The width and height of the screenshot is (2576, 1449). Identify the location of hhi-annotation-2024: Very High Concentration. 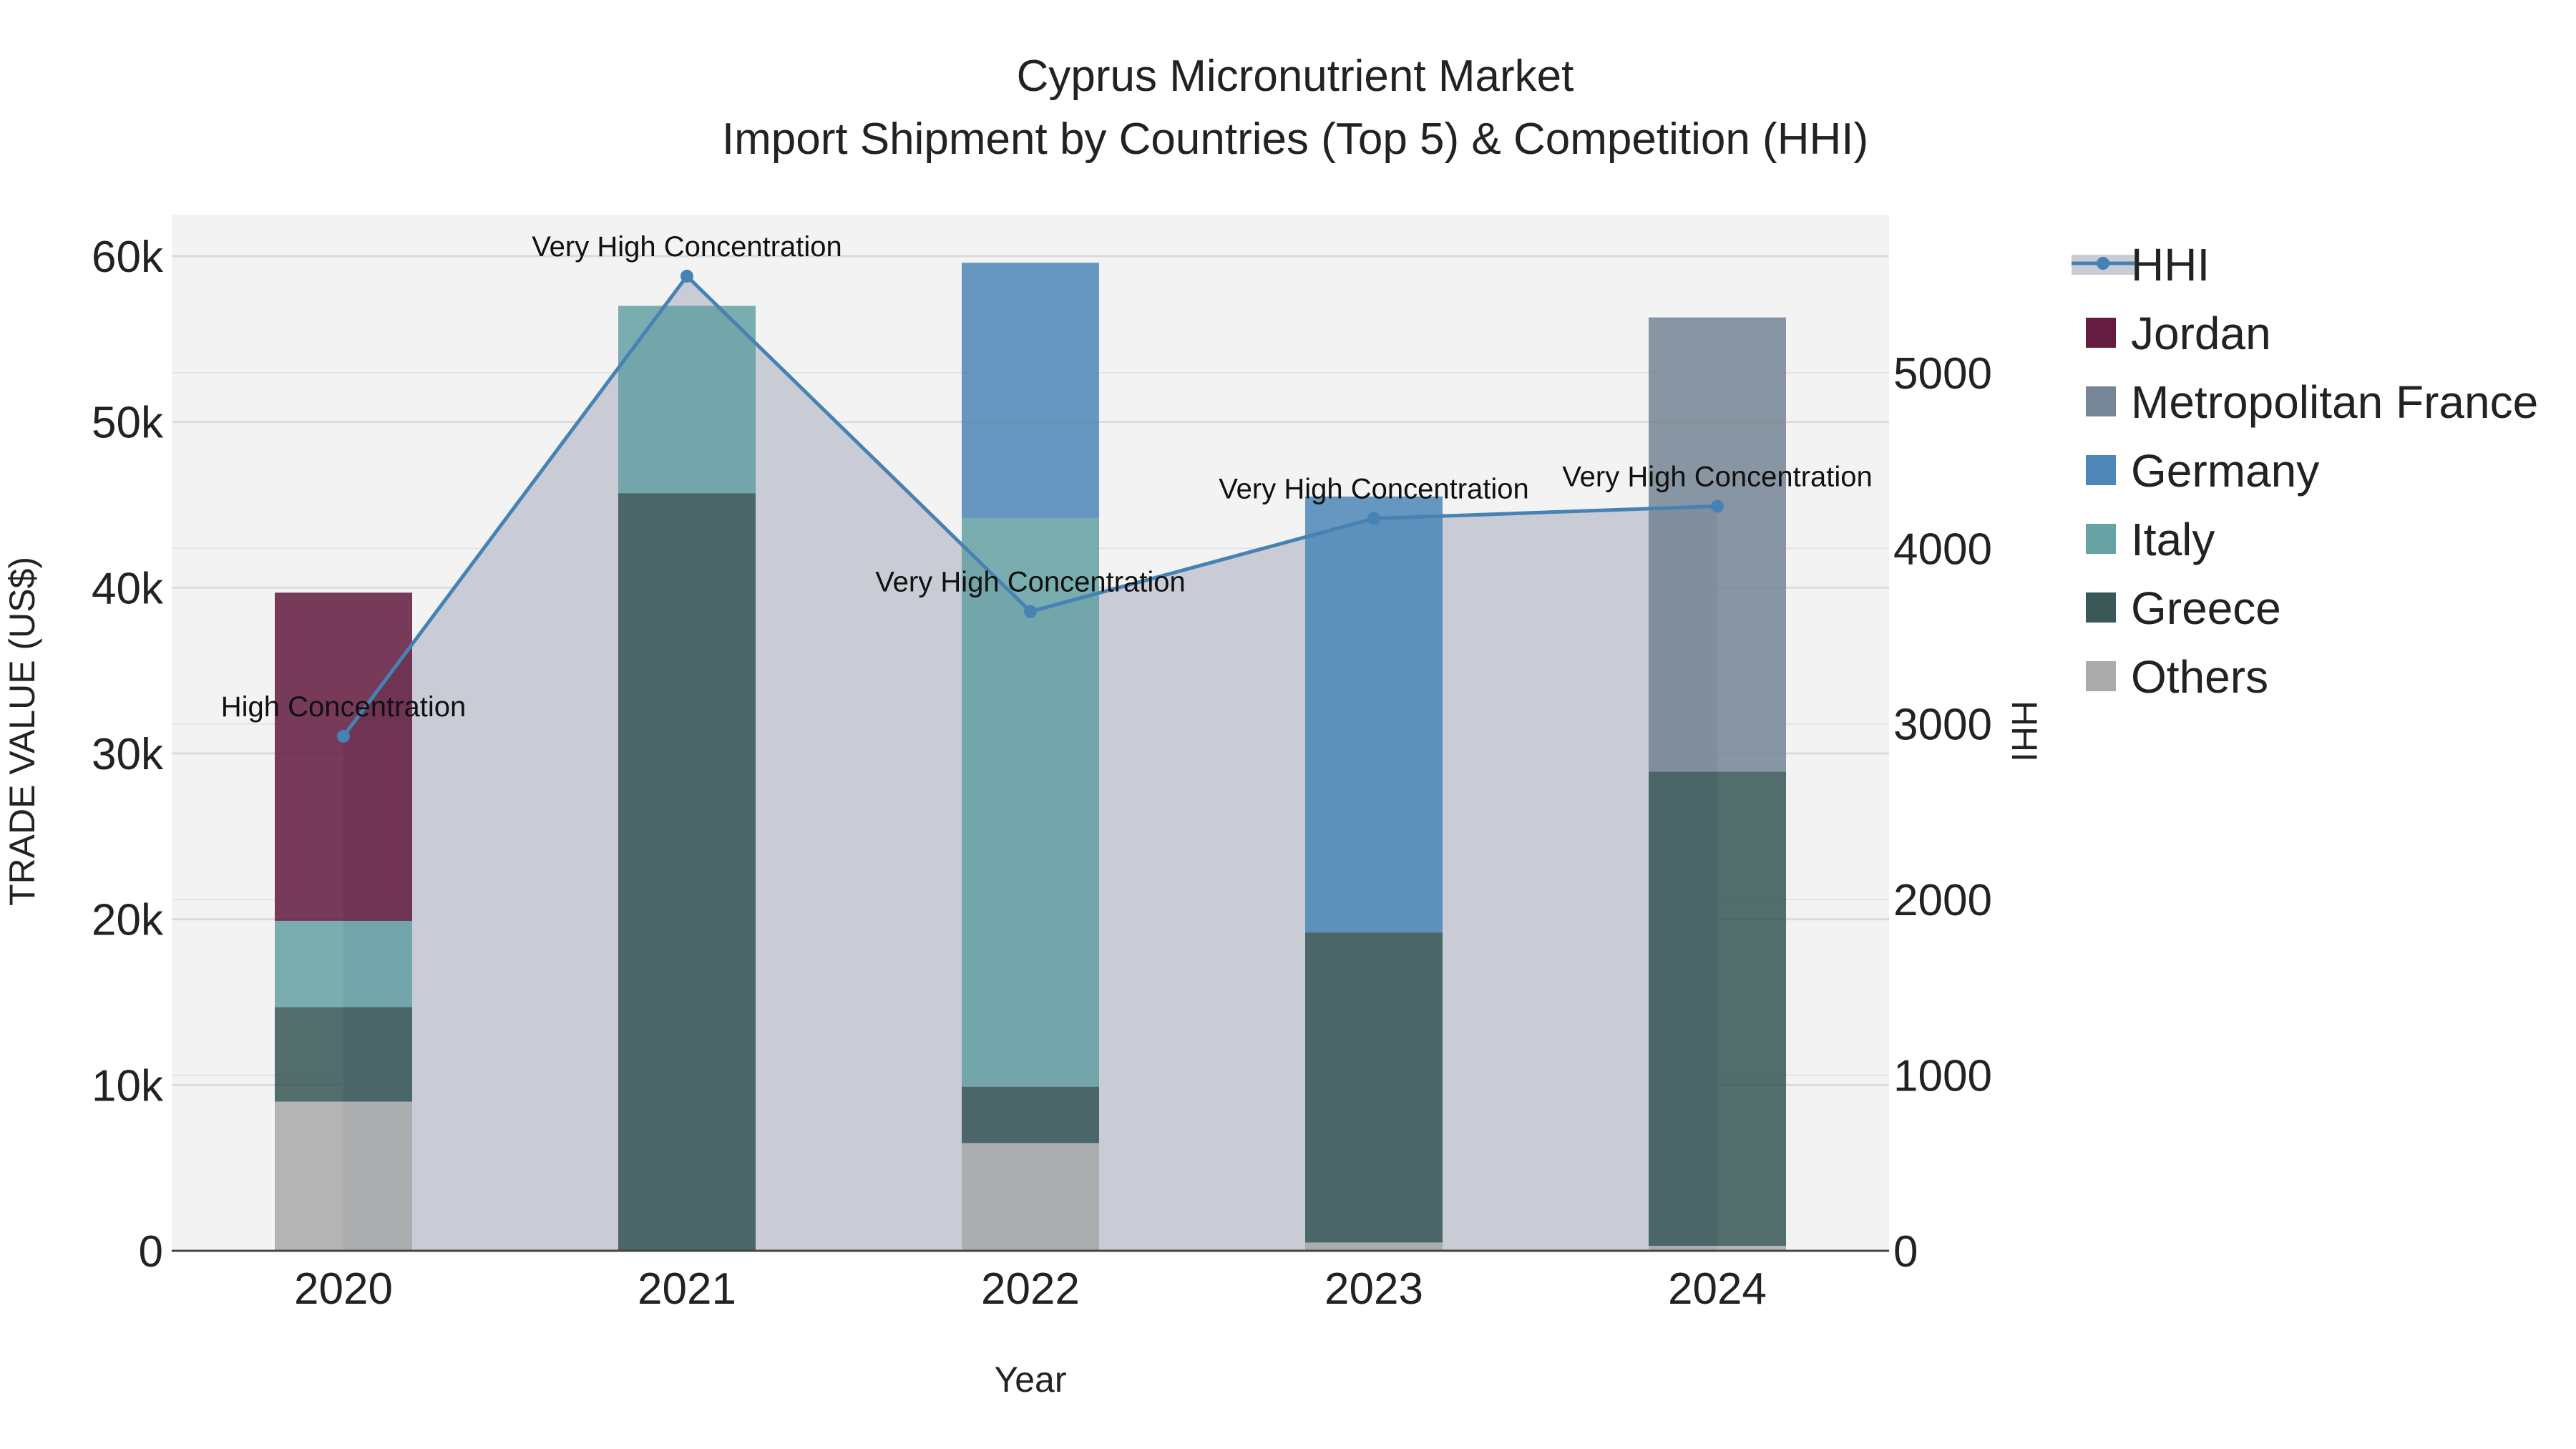
(1717, 476).